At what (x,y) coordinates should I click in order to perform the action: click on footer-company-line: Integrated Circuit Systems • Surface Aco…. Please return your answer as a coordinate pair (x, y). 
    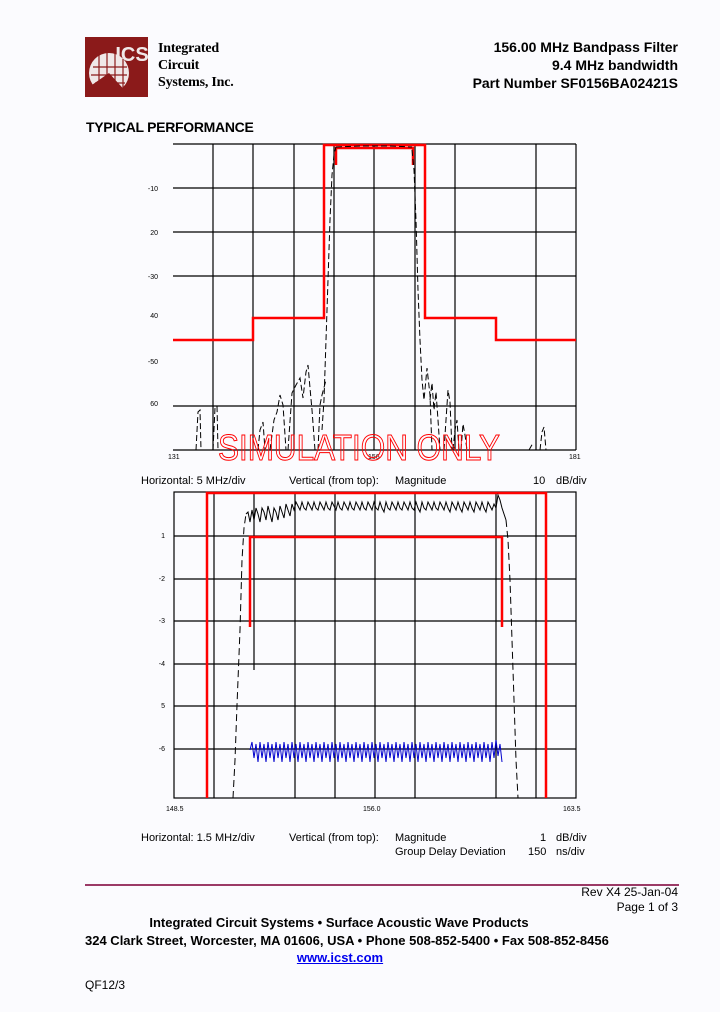
    Looking at the image, I should click on (339, 922).